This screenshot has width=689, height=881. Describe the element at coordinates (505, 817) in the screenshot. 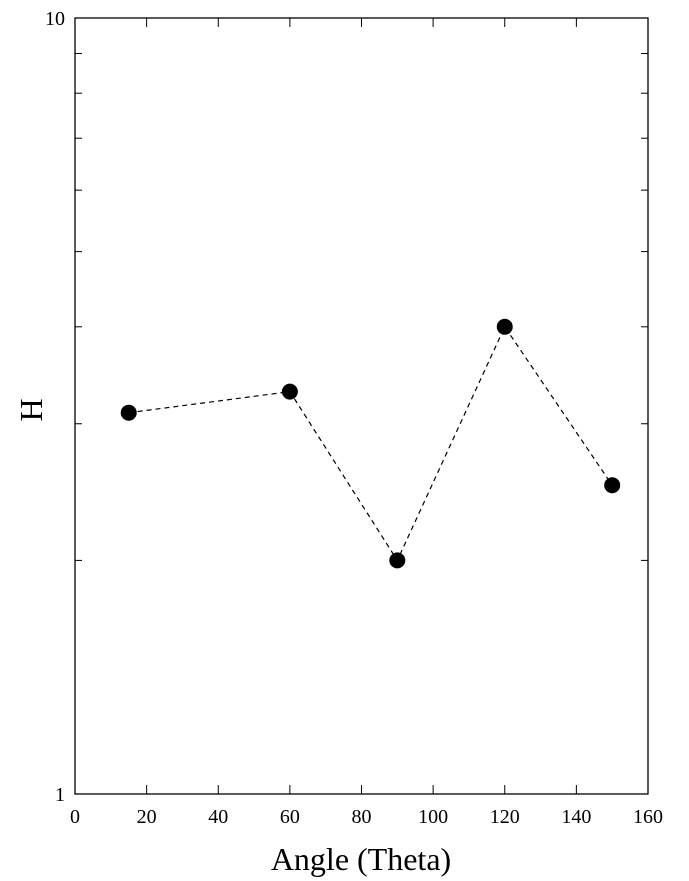

I see `x-tick-label: 120` at that location.